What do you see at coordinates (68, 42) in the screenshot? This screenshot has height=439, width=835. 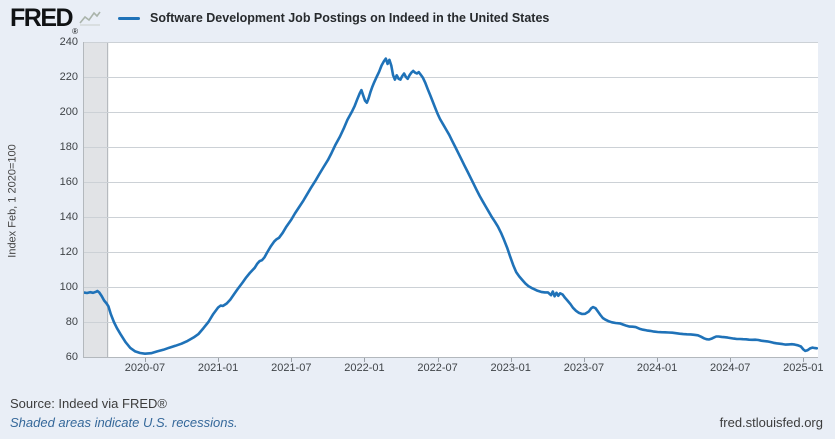 I see `y-tick-label-240: 240` at bounding box center [68, 42].